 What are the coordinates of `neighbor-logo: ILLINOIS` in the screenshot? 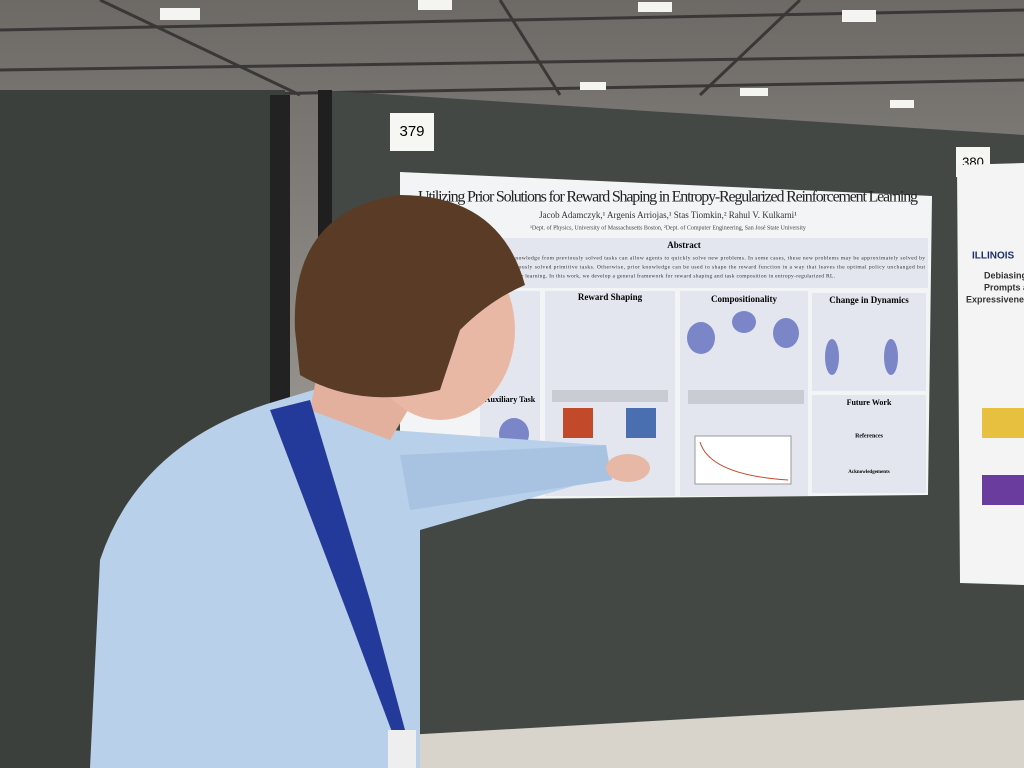 It's located at (993, 256).